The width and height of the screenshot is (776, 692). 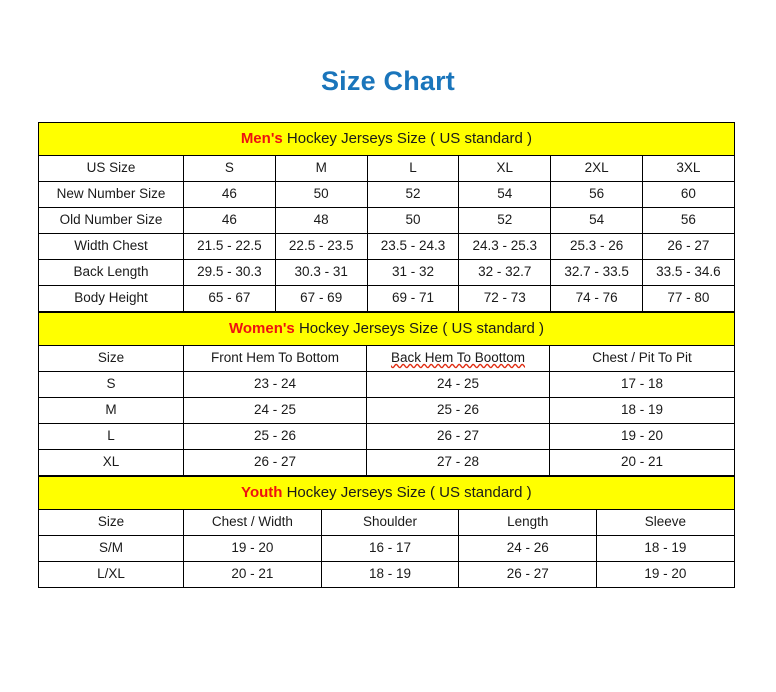 What do you see at coordinates (390, 574) in the screenshot?
I see `youth-row-1-col-1: 18 - 19` at bounding box center [390, 574].